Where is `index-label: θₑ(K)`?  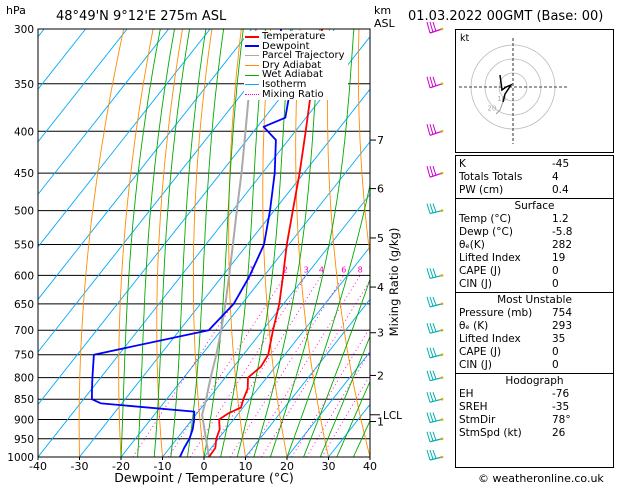 index-label: θₑ(K) is located at coordinates (472, 245).